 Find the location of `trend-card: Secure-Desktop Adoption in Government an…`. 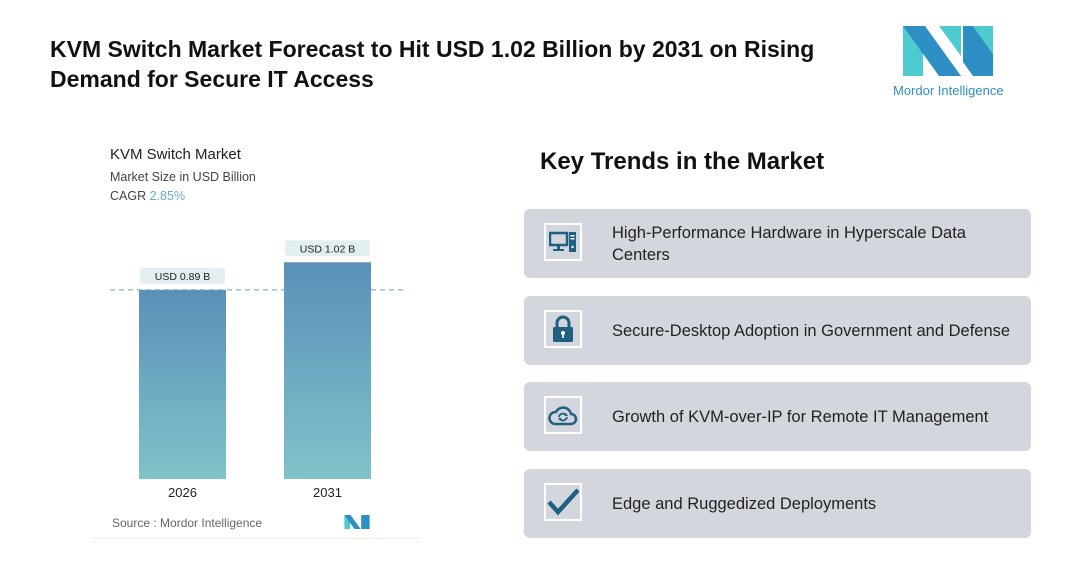

trend-card: Secure-Desktop Adoption in Government an… is located at coordinates (777, 330).